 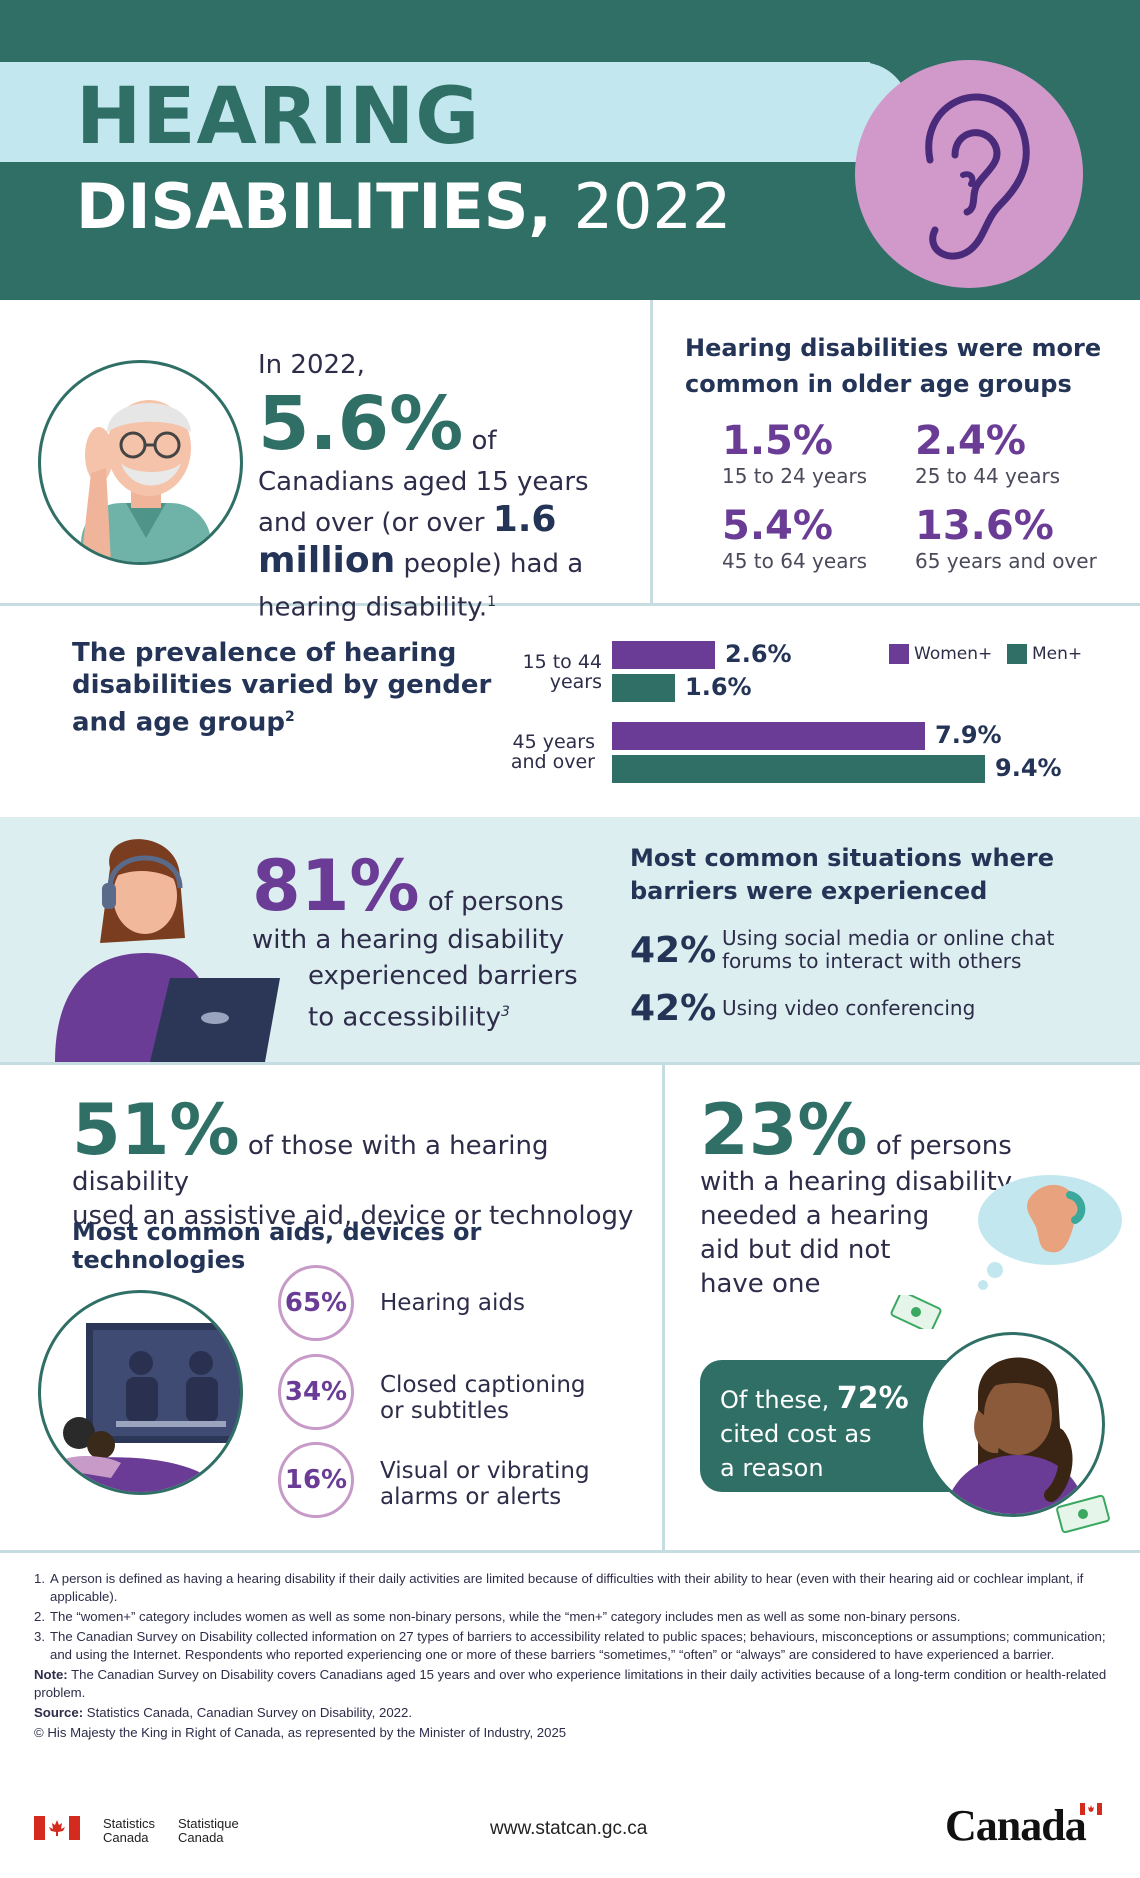 I want to click on canada-wordmark: Canada, so click(x=1016, y=1825).